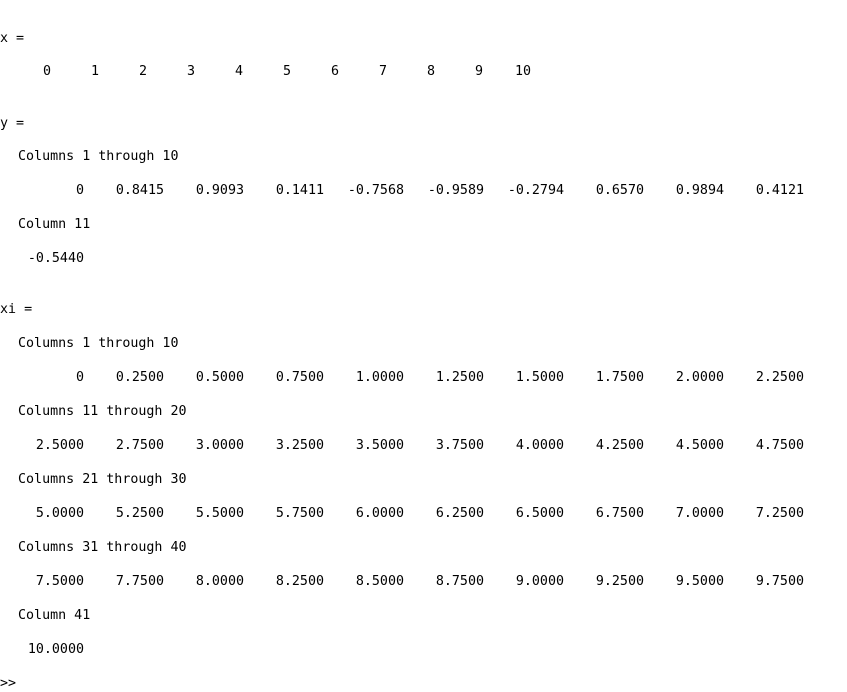 Image resolution: width=847 pixels, height=692 pixels. I want to click on xi-value: 0.2500, so click(139, 377).